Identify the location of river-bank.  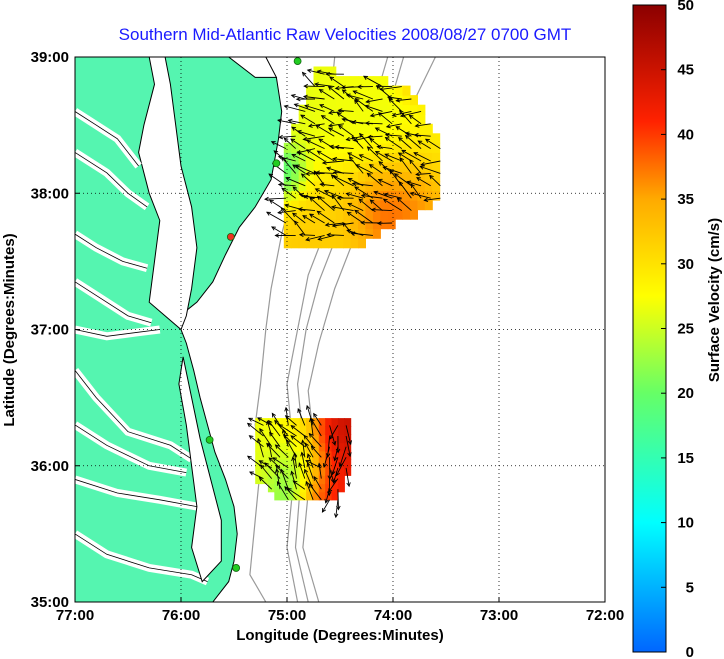
(133, 415).